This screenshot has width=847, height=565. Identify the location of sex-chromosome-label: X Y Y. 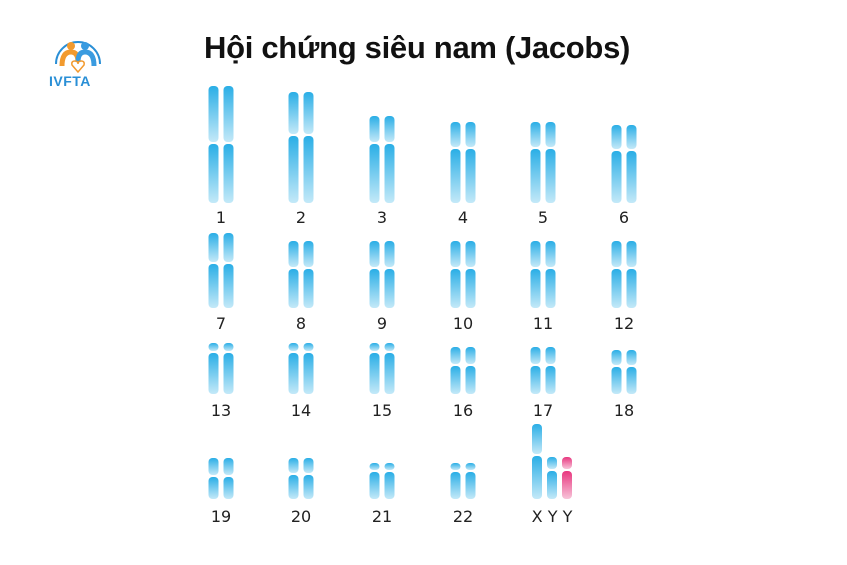
(552, 516).